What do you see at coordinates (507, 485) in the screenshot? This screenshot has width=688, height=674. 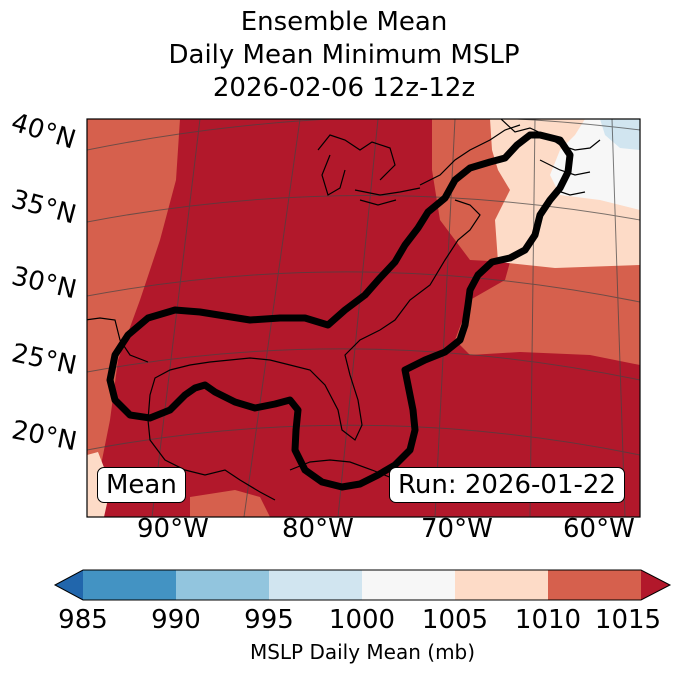 I see `run-date-box: Run: 2026-01-22` at bounding box center [507, 485].